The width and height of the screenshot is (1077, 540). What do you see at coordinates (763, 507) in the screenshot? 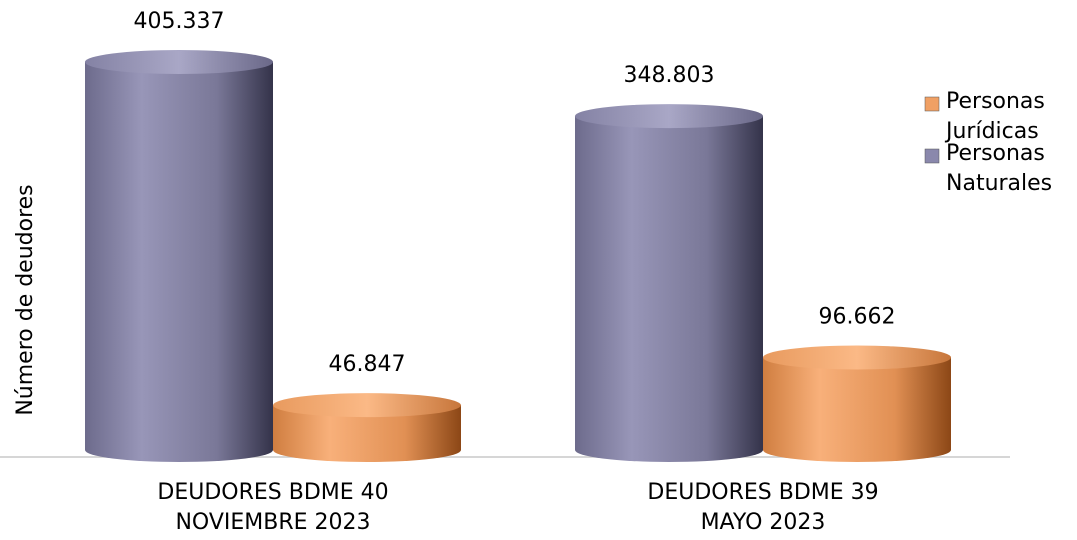
I see `x-tick-label: DEUDORES BDME 39 MAYO 2023` at bounding box center [763, 507].